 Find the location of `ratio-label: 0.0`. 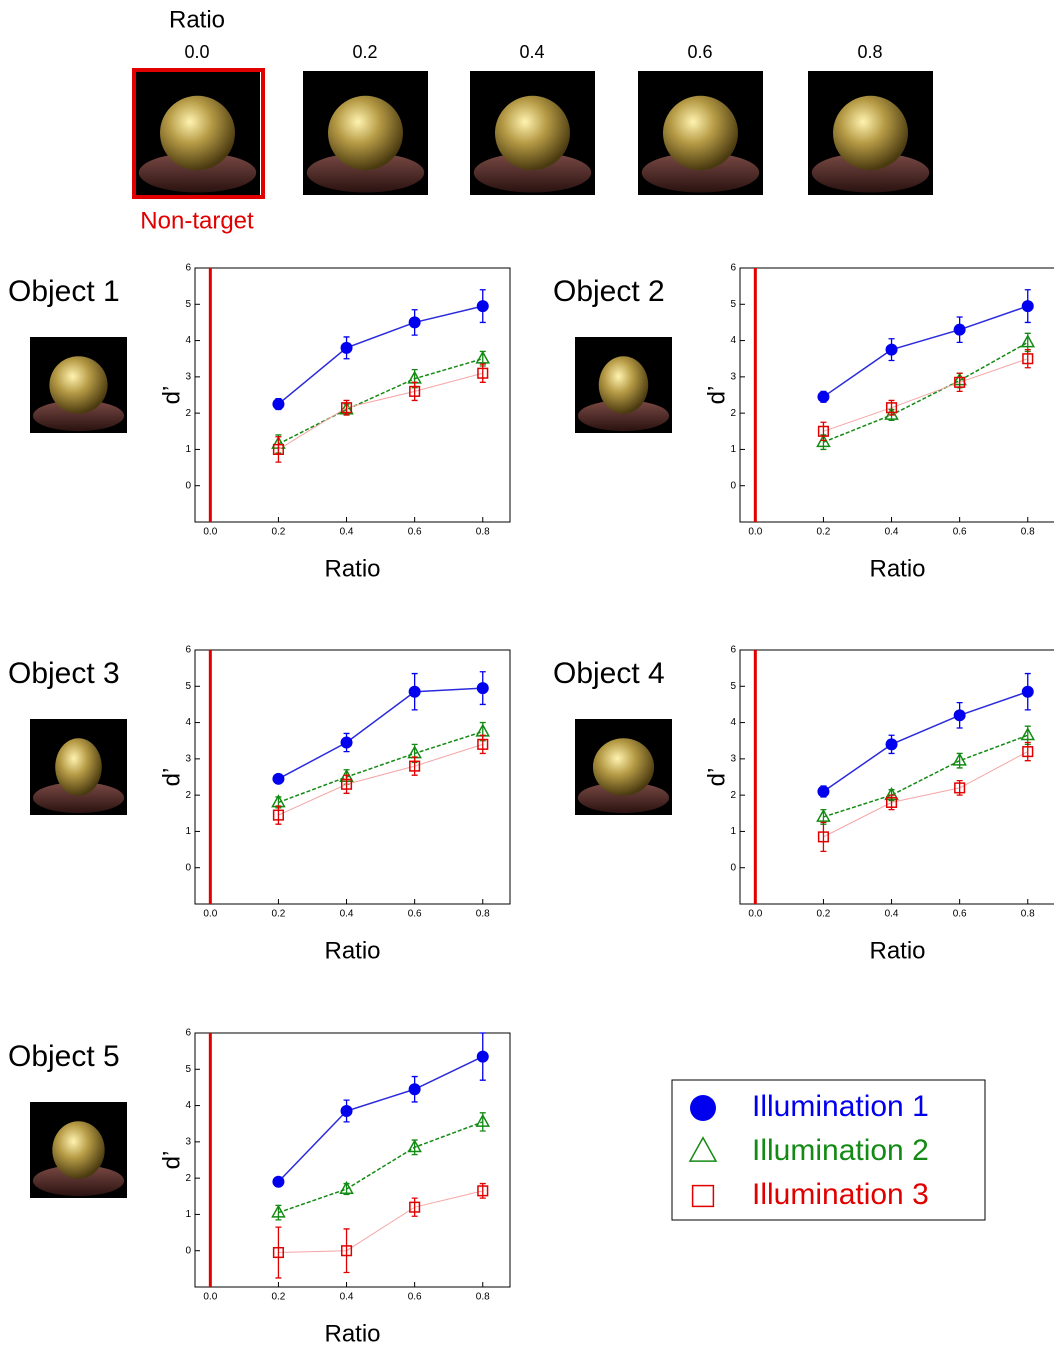

ratio-label: 0.0 is located at coordinates (196, 52).